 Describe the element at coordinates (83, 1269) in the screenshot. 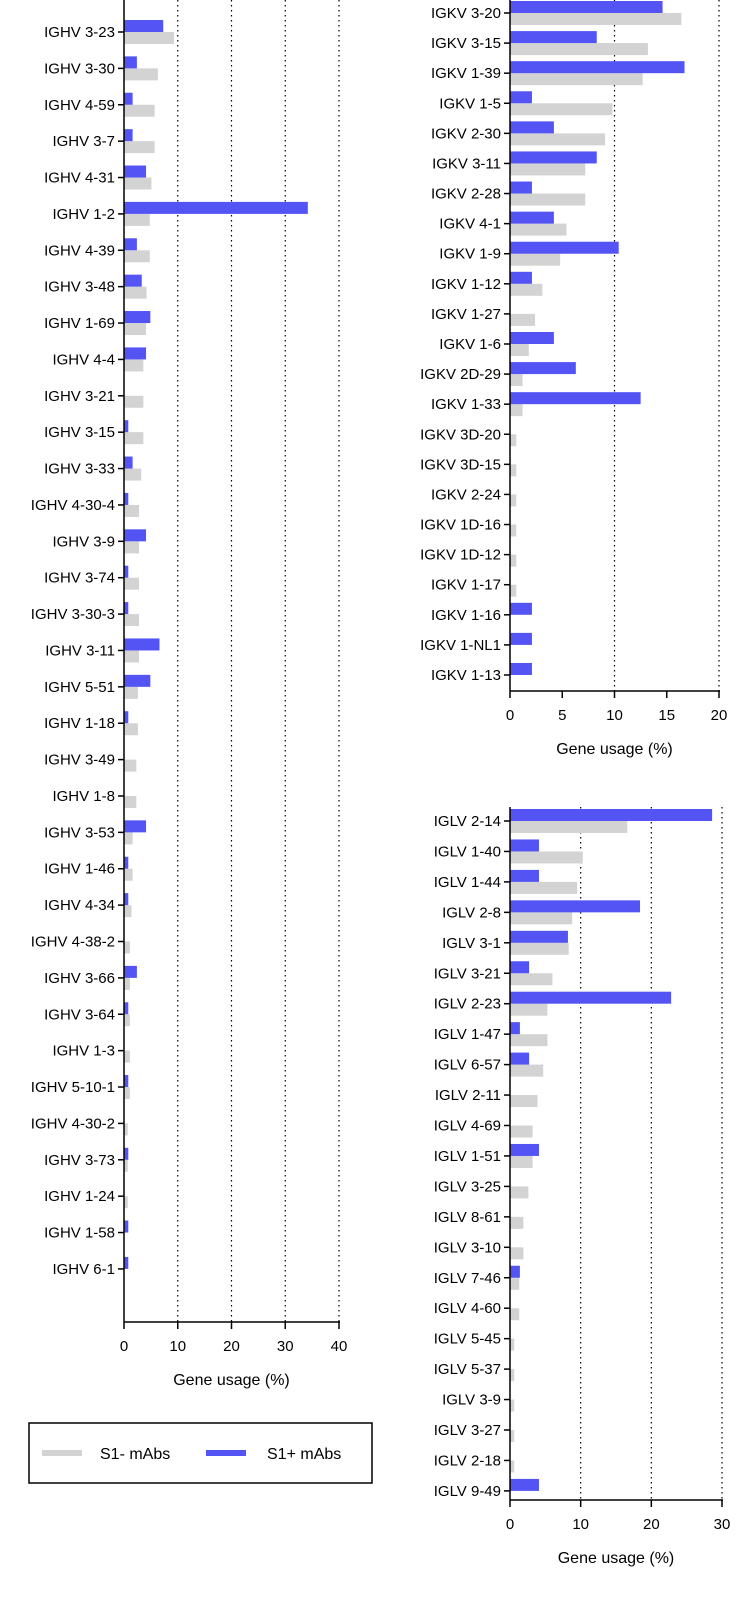

I see `ighv-category-label: IGHV 6-1` at that location.